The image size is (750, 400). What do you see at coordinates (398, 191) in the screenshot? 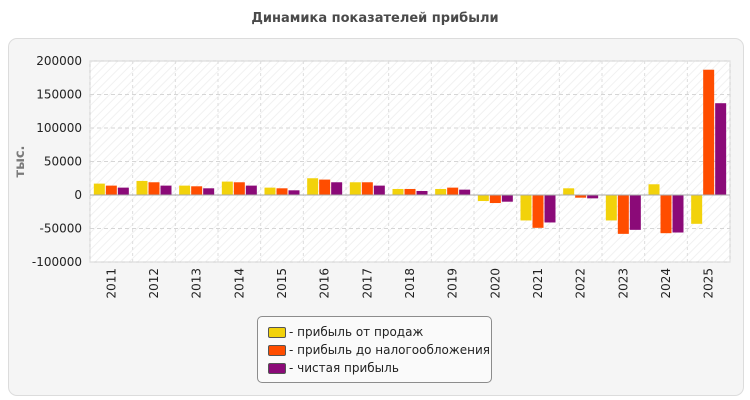
I see `bar-sales-profit-2018` at bounding box center [398, 191].